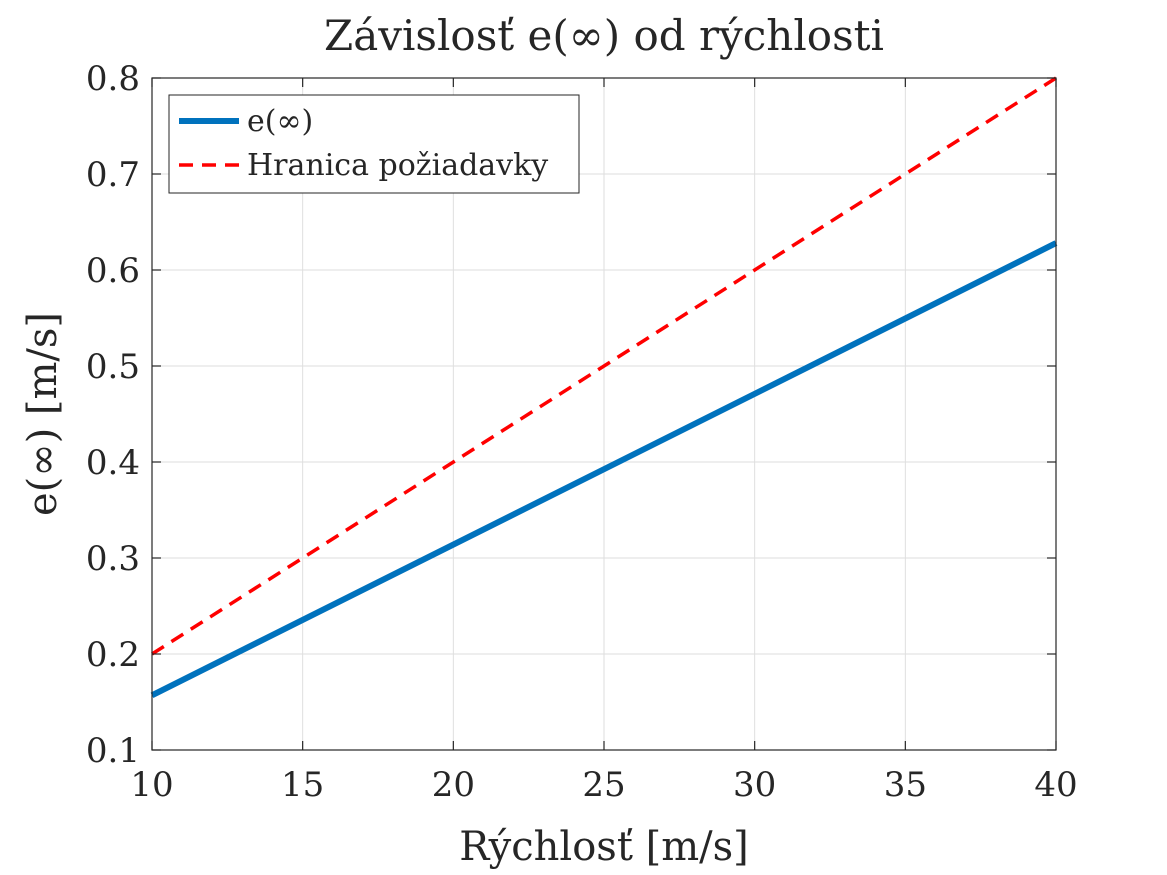  Describe the element at coordinates (754, 785) in the screenshot. I see `x-tick-label: 30` at that location.